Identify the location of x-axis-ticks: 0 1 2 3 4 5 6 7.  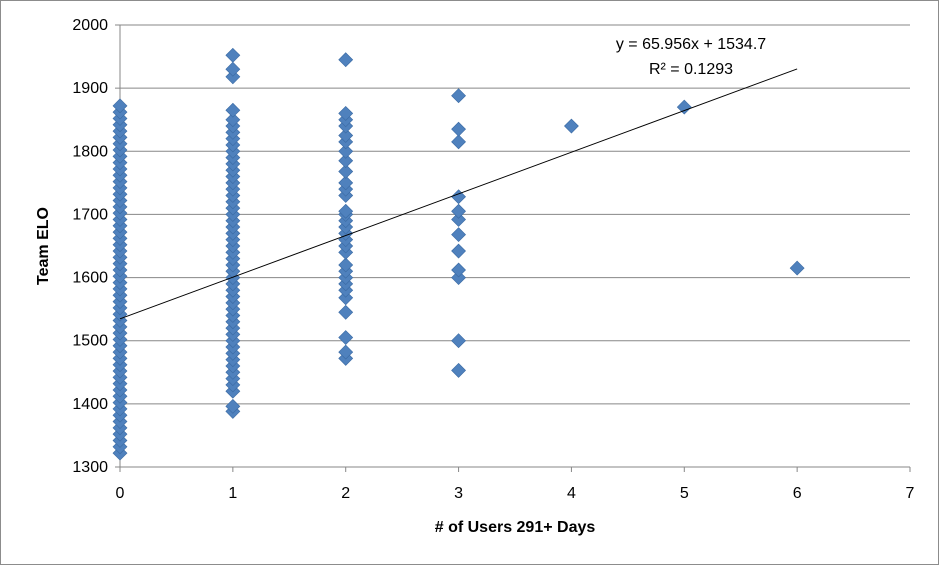
(515, 484).